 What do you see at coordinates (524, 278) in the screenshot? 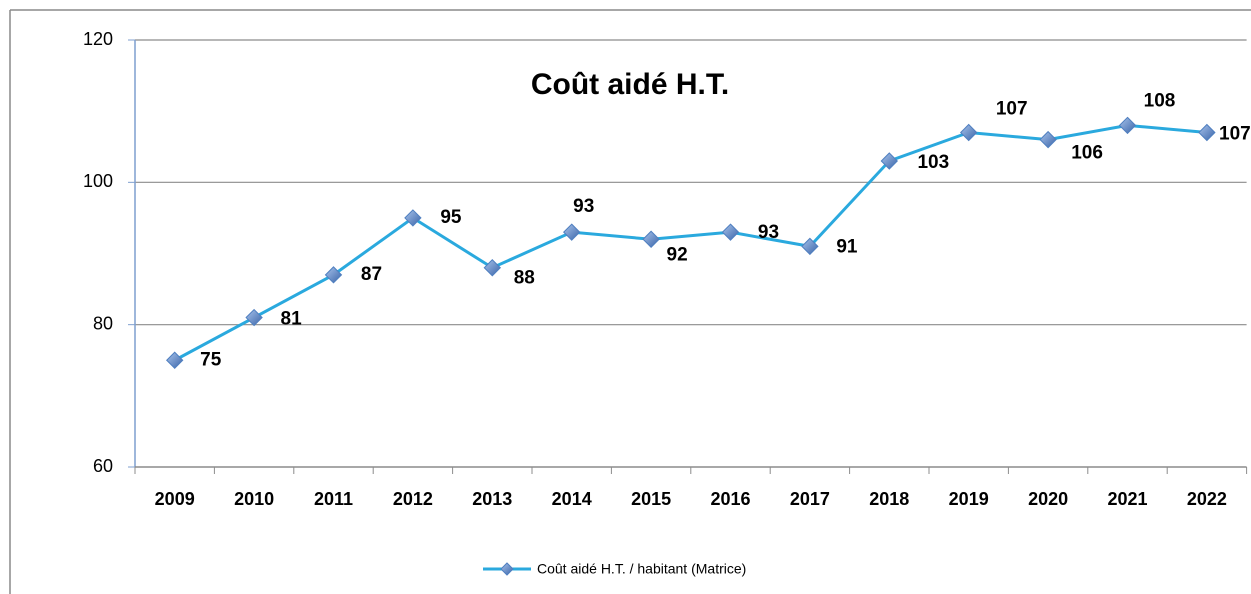
I see `data-label: 88` at bounding box center [524, 278].